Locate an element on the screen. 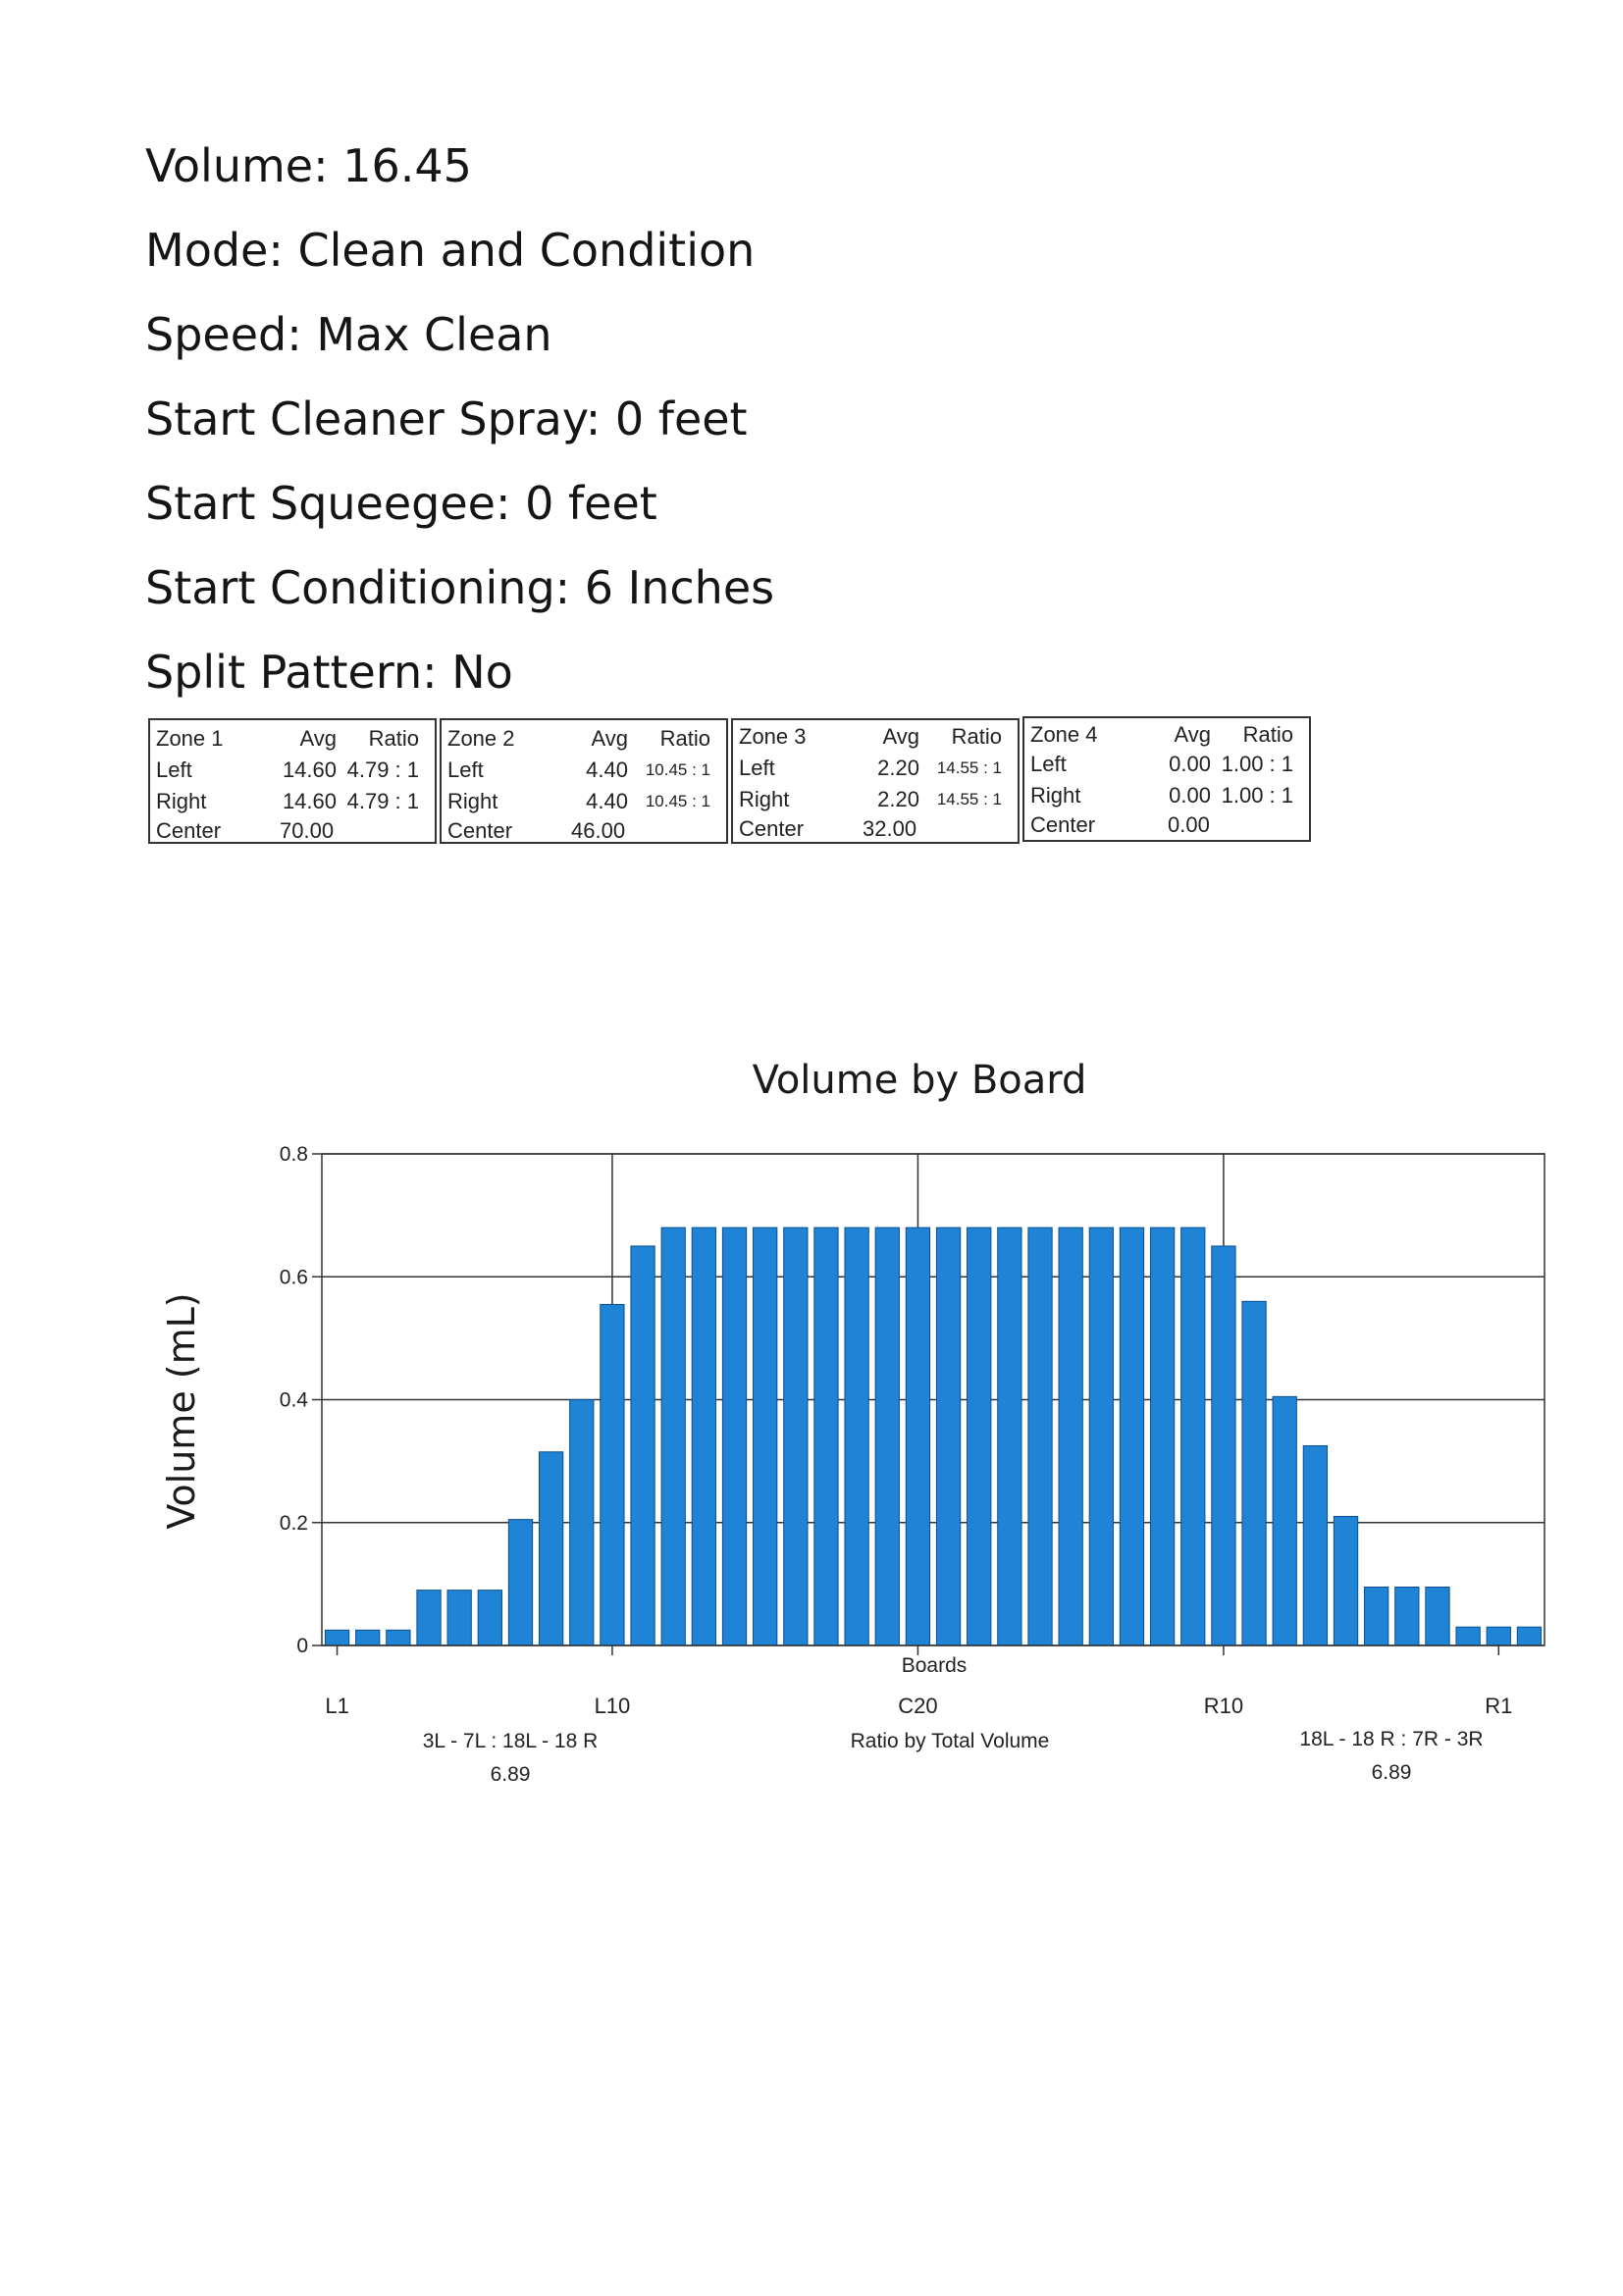  right-ratio-label: 18L - 18 R : 7R - 3R is located at coordinates (1391, 1739).